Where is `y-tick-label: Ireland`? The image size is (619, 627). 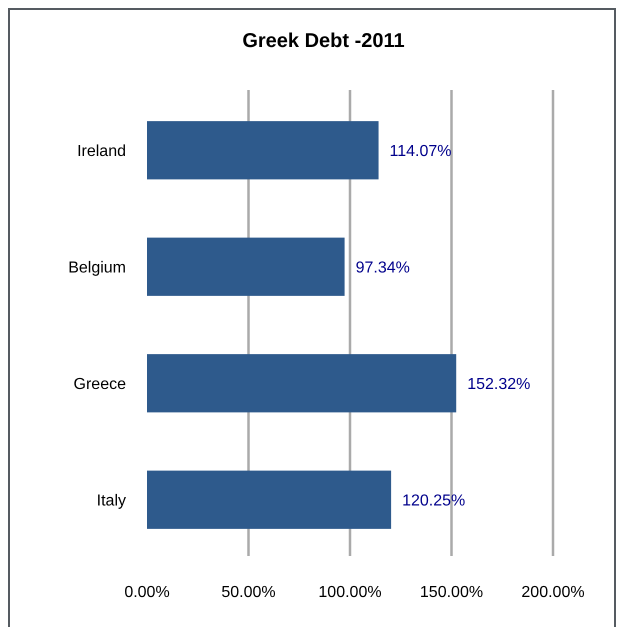 y-tick-label: Ireland is located at coordinates (101, 151).